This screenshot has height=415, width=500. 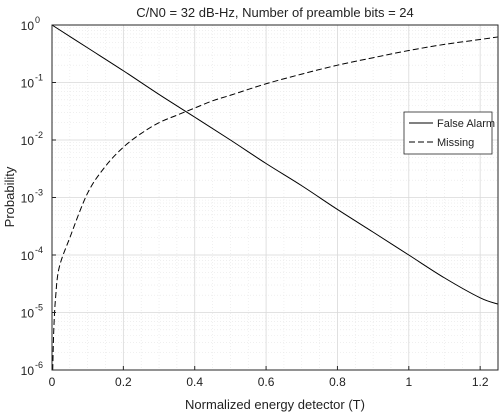 I want to click on y-tick-exponent: -6, so click(x=39, y=365).